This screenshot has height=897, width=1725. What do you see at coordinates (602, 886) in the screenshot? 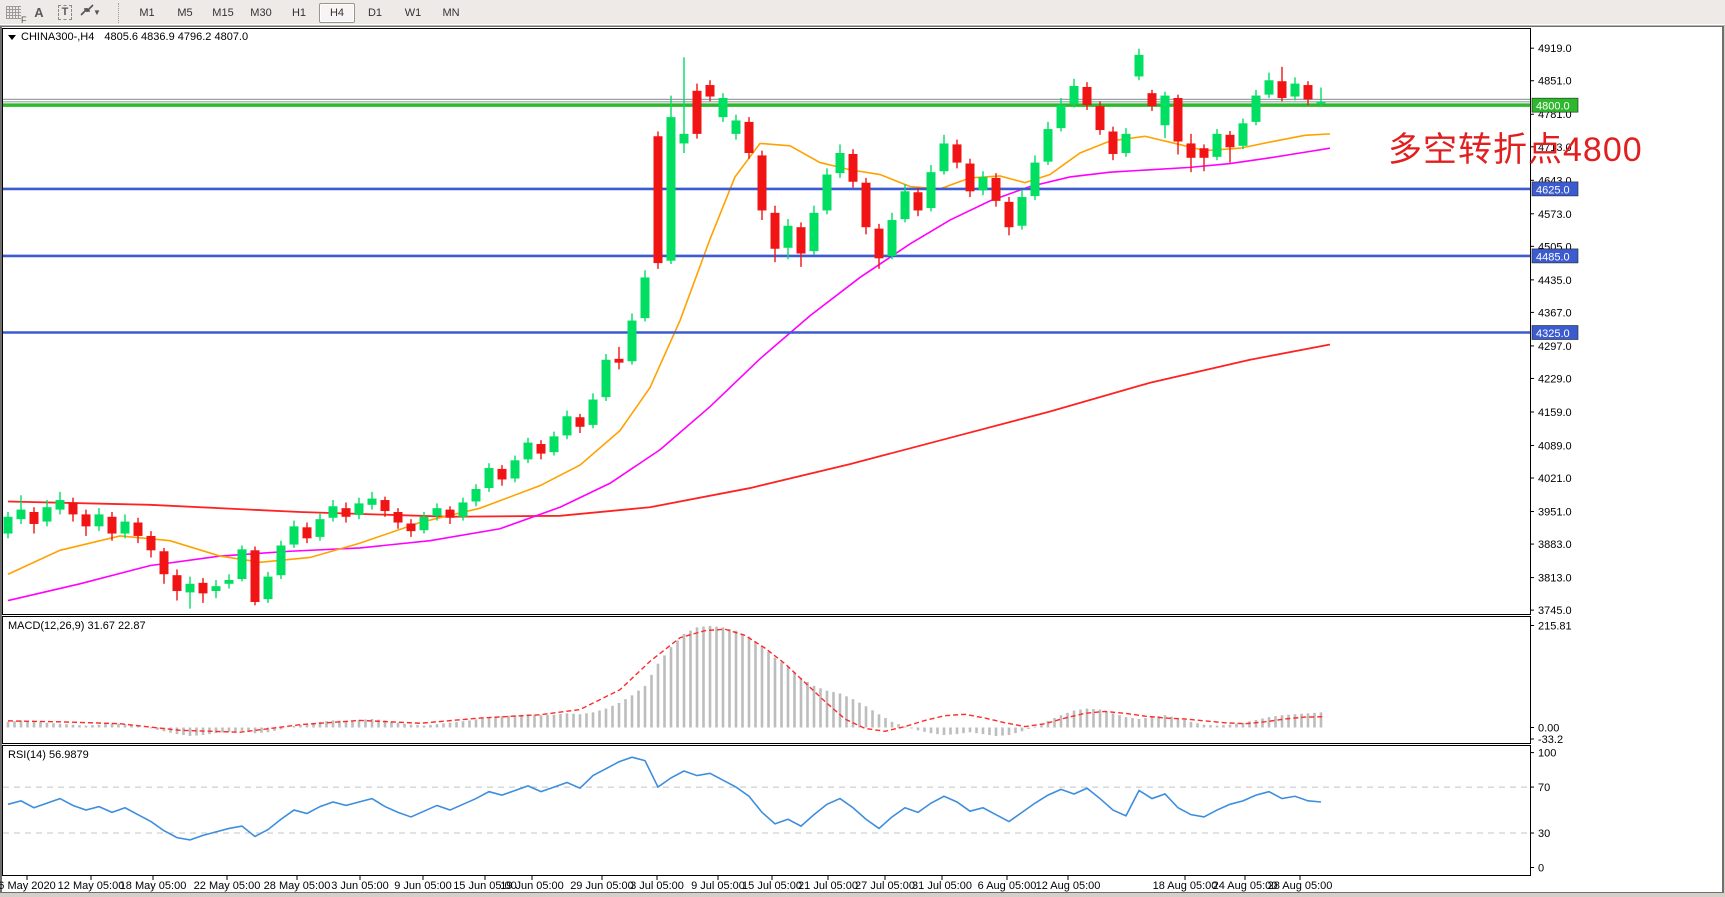
I see `svg-text: 29 Jun 05:00` at bounding box center [602, 886].